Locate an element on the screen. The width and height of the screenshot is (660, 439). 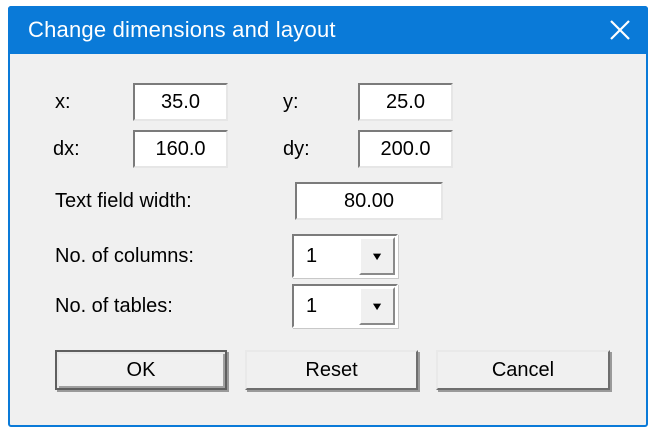
columns-label: No. of columns: is located at coordinates (124, 255).